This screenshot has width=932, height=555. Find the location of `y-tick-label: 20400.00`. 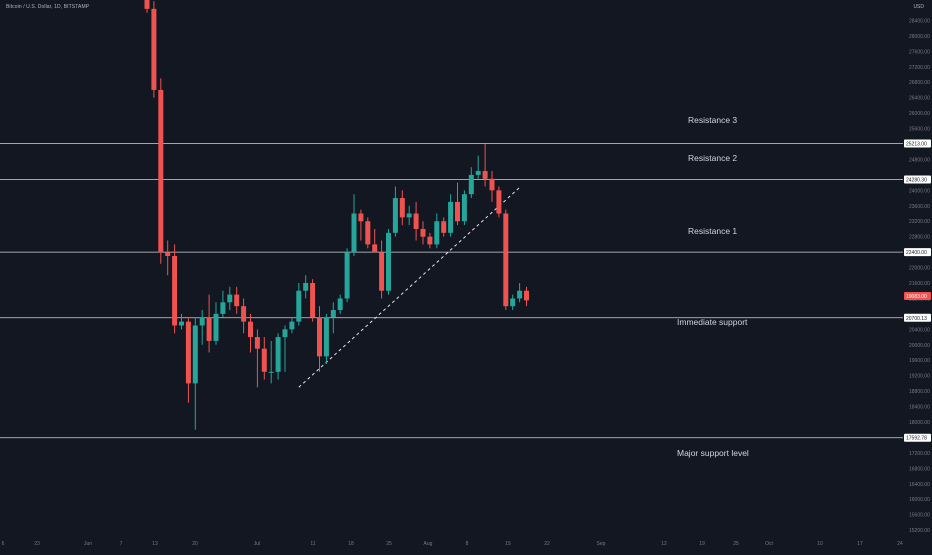

y-tick-label: 20400.00 is located at coordinates (919, 330).